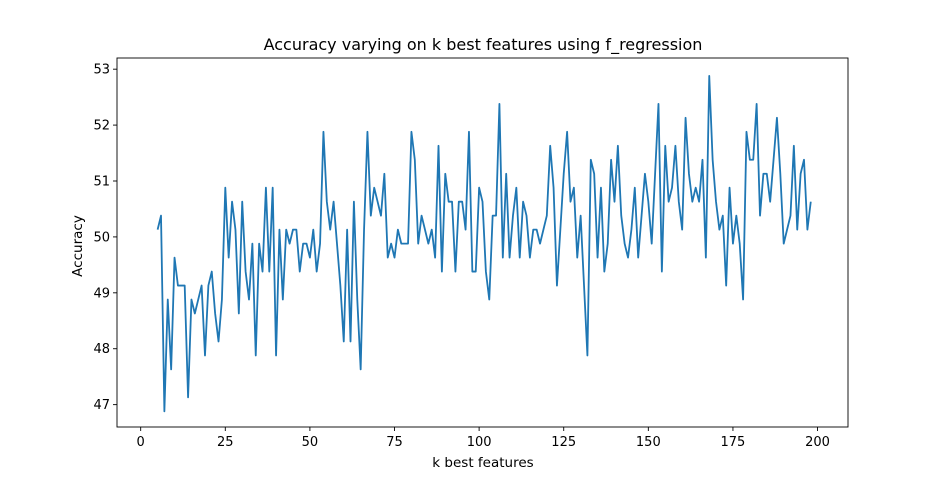 Image resolution: width=942 pixels, height=480 pixels. I want to click on x-tick-label: 0, so click(141, 442).